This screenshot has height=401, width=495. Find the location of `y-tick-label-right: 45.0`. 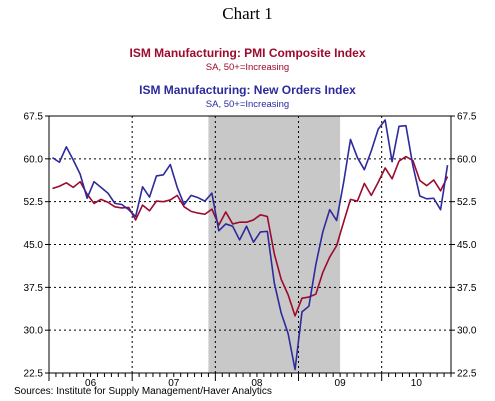

y-tick-label-right: 45.0 is located at coordinates (467, 245).